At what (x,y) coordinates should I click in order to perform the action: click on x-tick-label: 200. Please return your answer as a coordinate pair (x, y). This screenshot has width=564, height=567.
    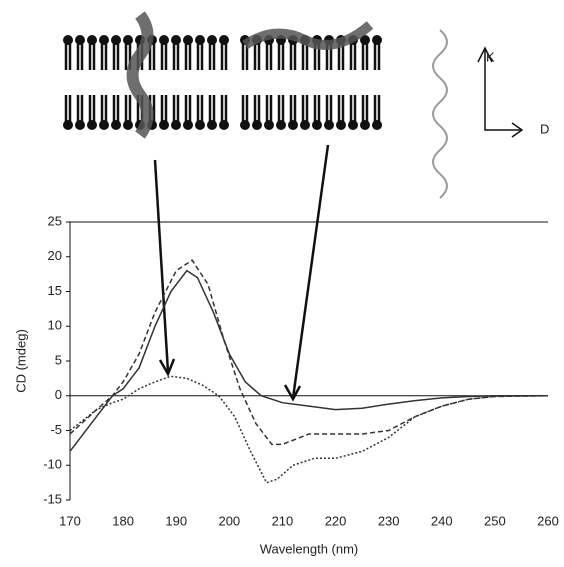
    Looking at the image, I should click on (229, 520).